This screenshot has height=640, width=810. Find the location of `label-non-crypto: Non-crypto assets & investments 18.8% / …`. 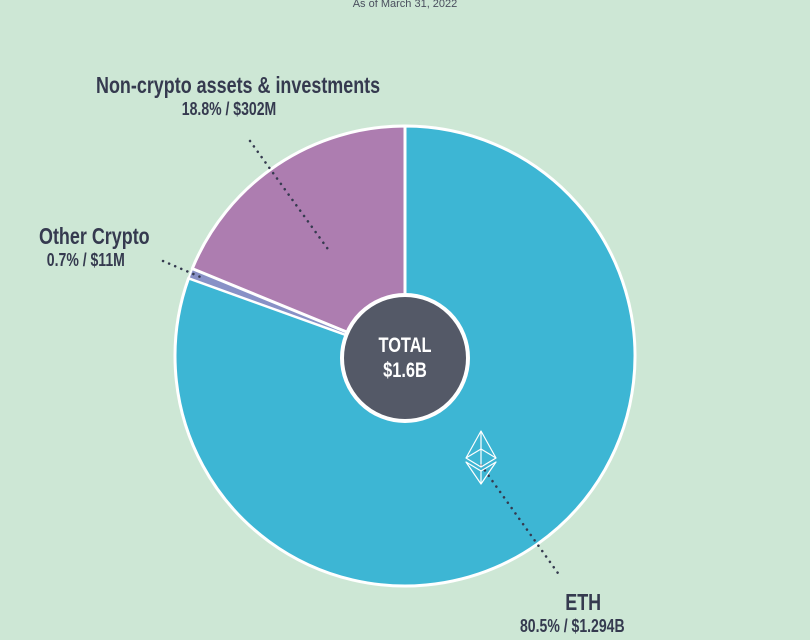

label-non-crypto: Non-crypto assets & investments 18.8% / … is located at coordinates (238, 96).